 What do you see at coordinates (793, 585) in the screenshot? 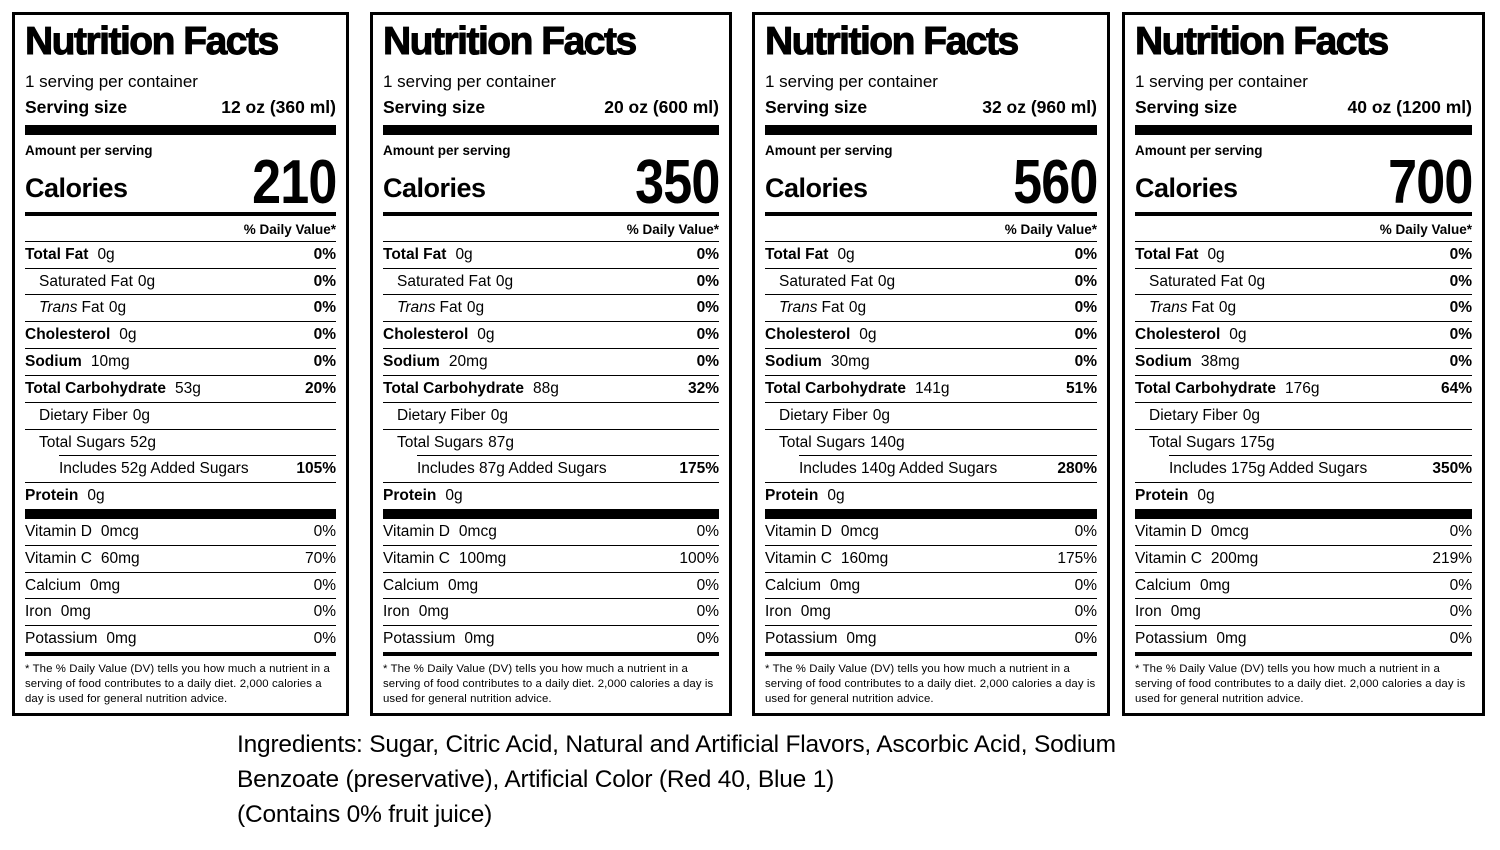
I see `vitamin-name: Calcium` at bounding box center [793, 585].